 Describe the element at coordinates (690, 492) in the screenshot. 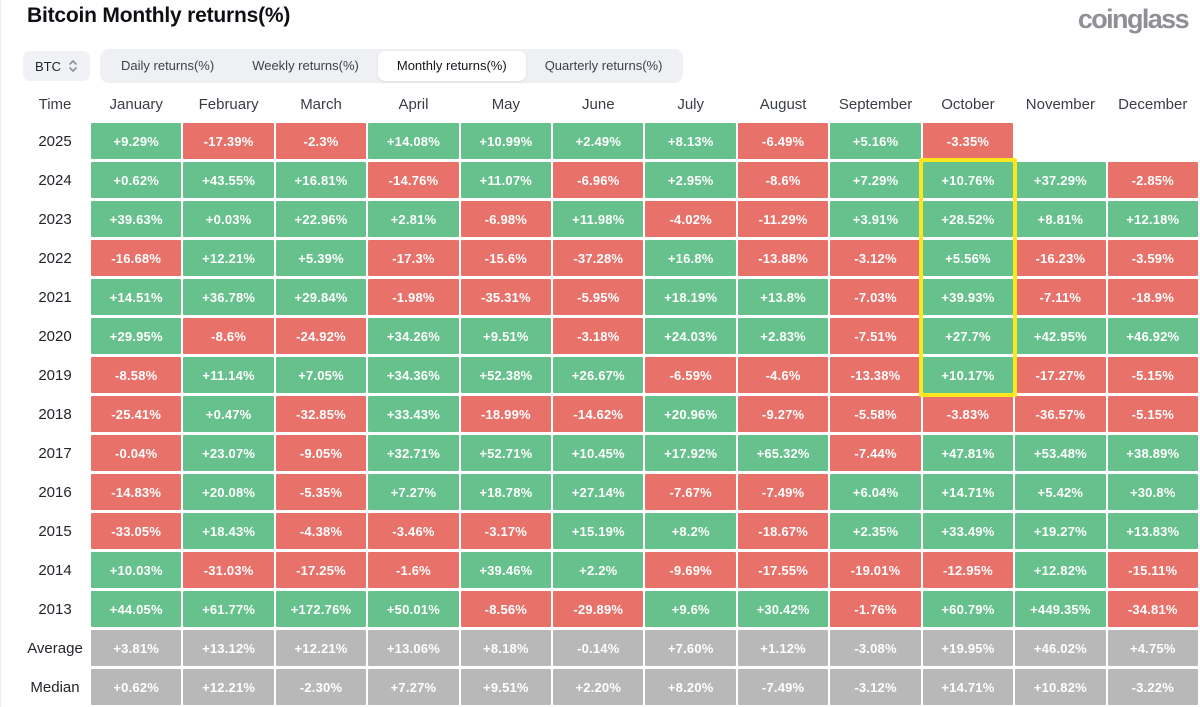

I see `return-cell: -7.67%` at that location.